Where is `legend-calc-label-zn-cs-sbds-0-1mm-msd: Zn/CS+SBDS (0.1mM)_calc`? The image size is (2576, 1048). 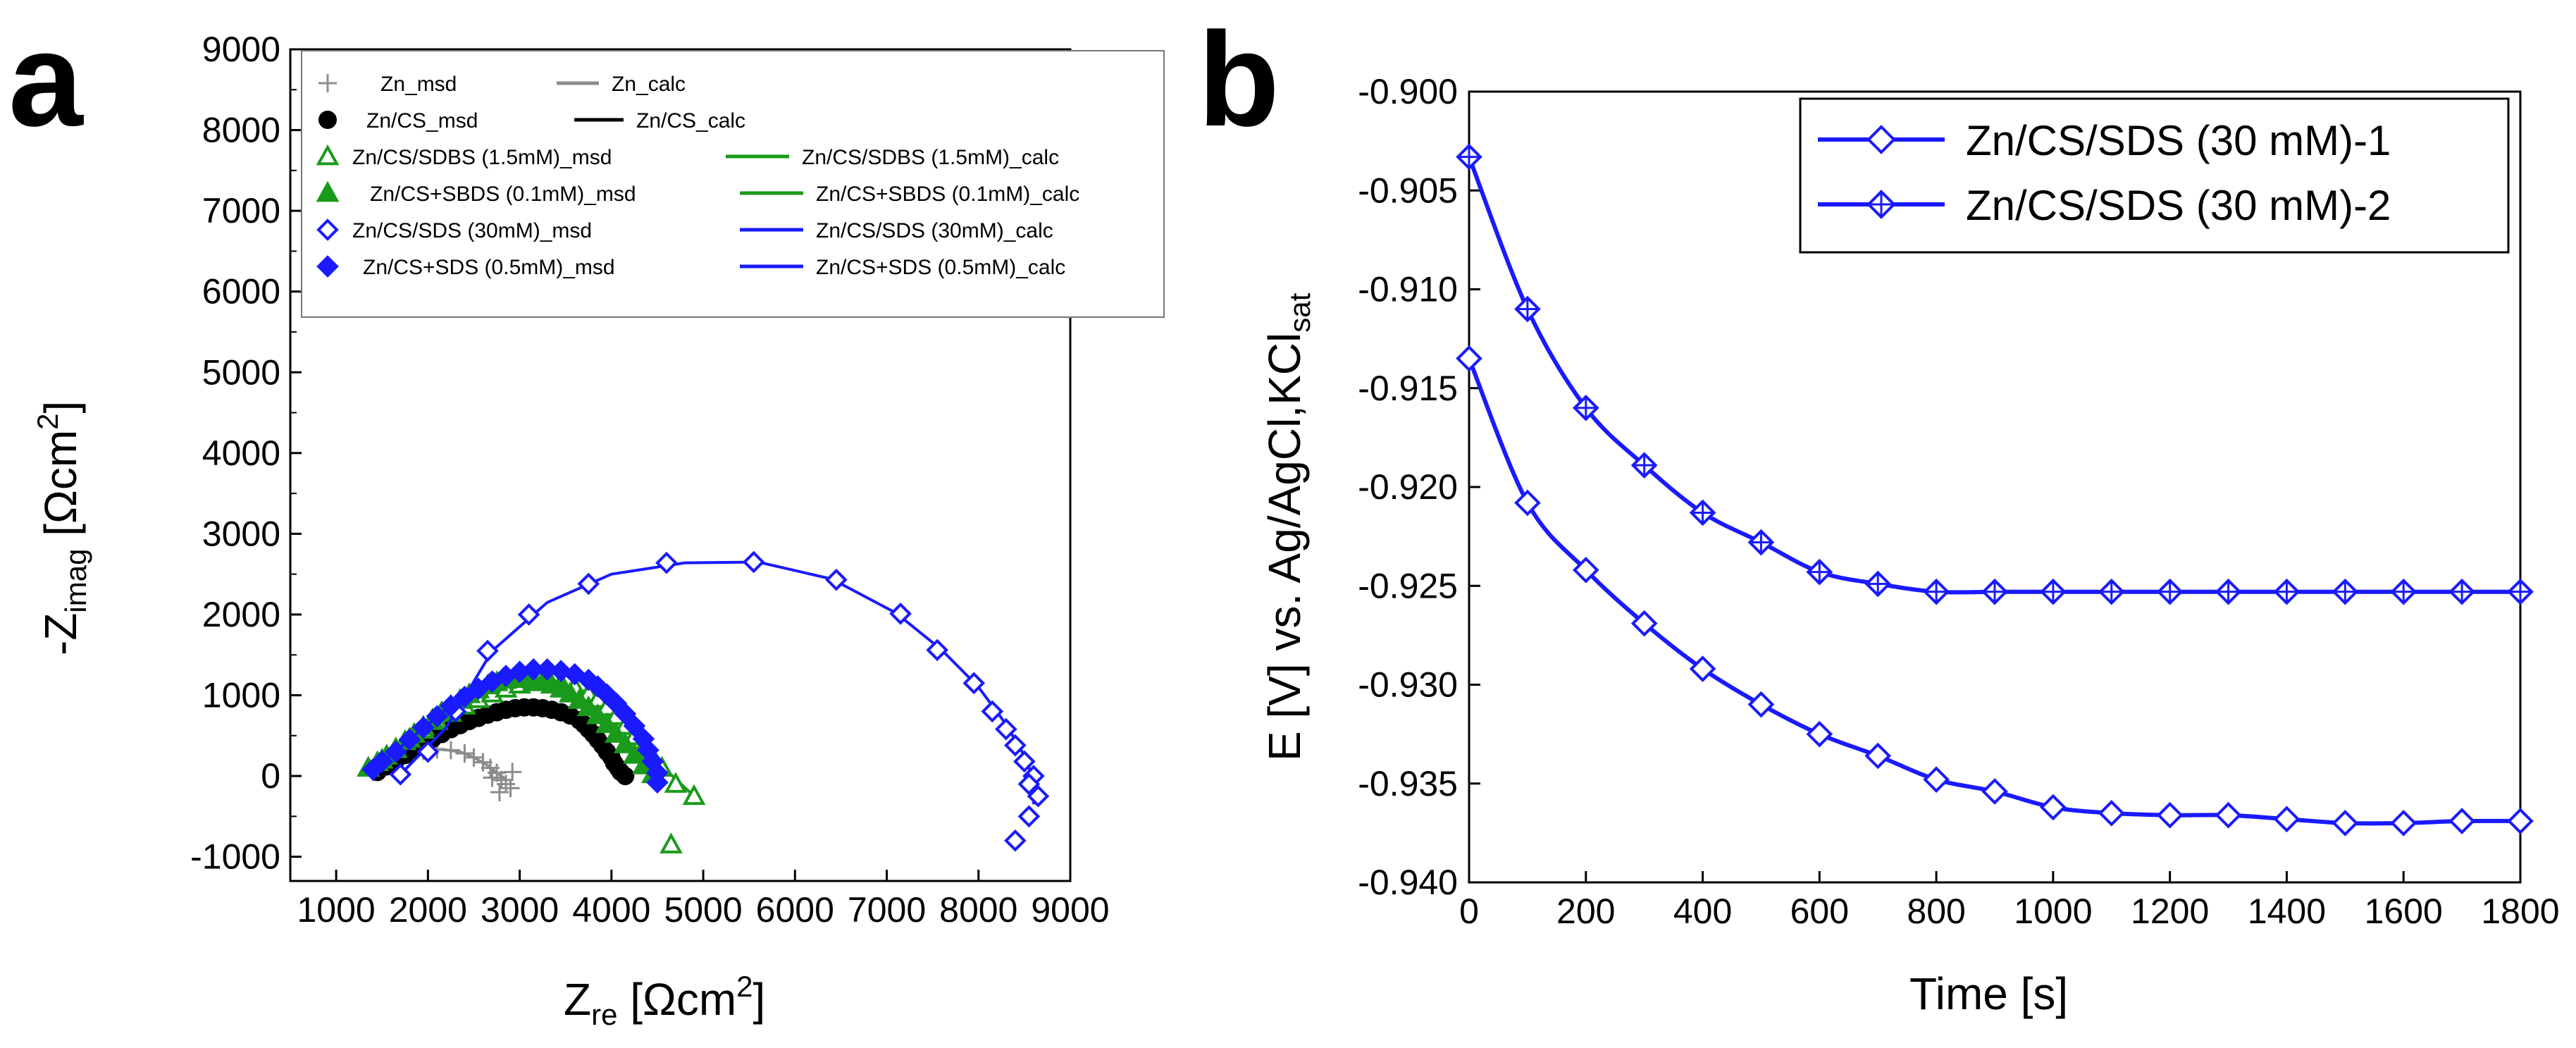 legend-calc-label-zn-cs-sbds-0-1mm-msd: Zn/CS+SBDS (0.1mM)_calc is located at coordinates (947, 194).